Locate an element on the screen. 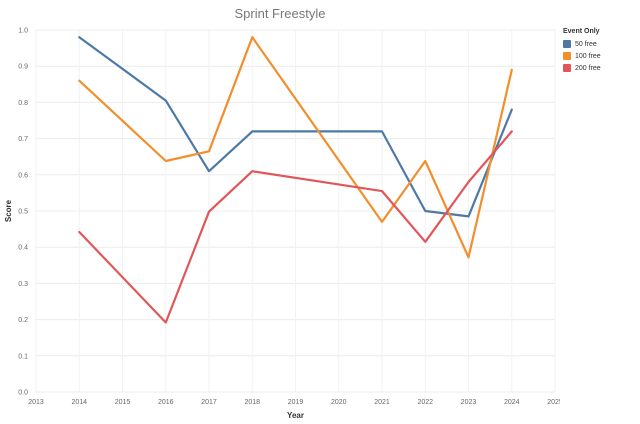  y-tick-label: 0.0 is located at coordinates (23, 393).